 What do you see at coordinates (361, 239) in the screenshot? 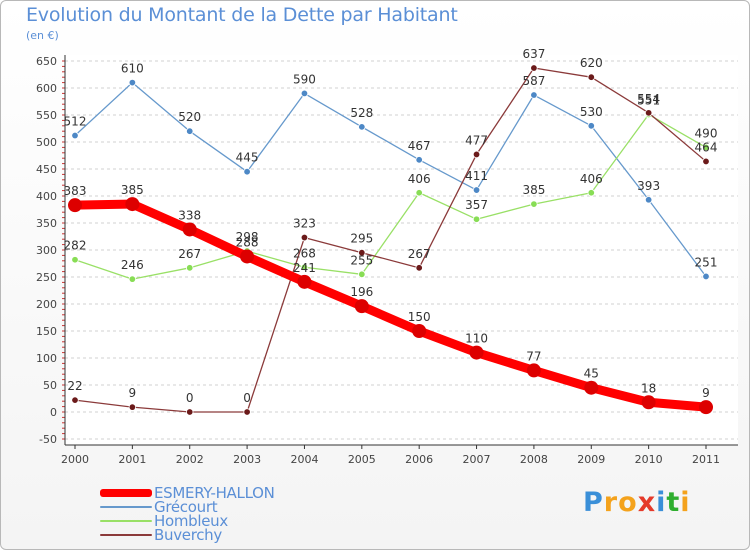
I see `data-label: 295` at bounding box center [361, 239].